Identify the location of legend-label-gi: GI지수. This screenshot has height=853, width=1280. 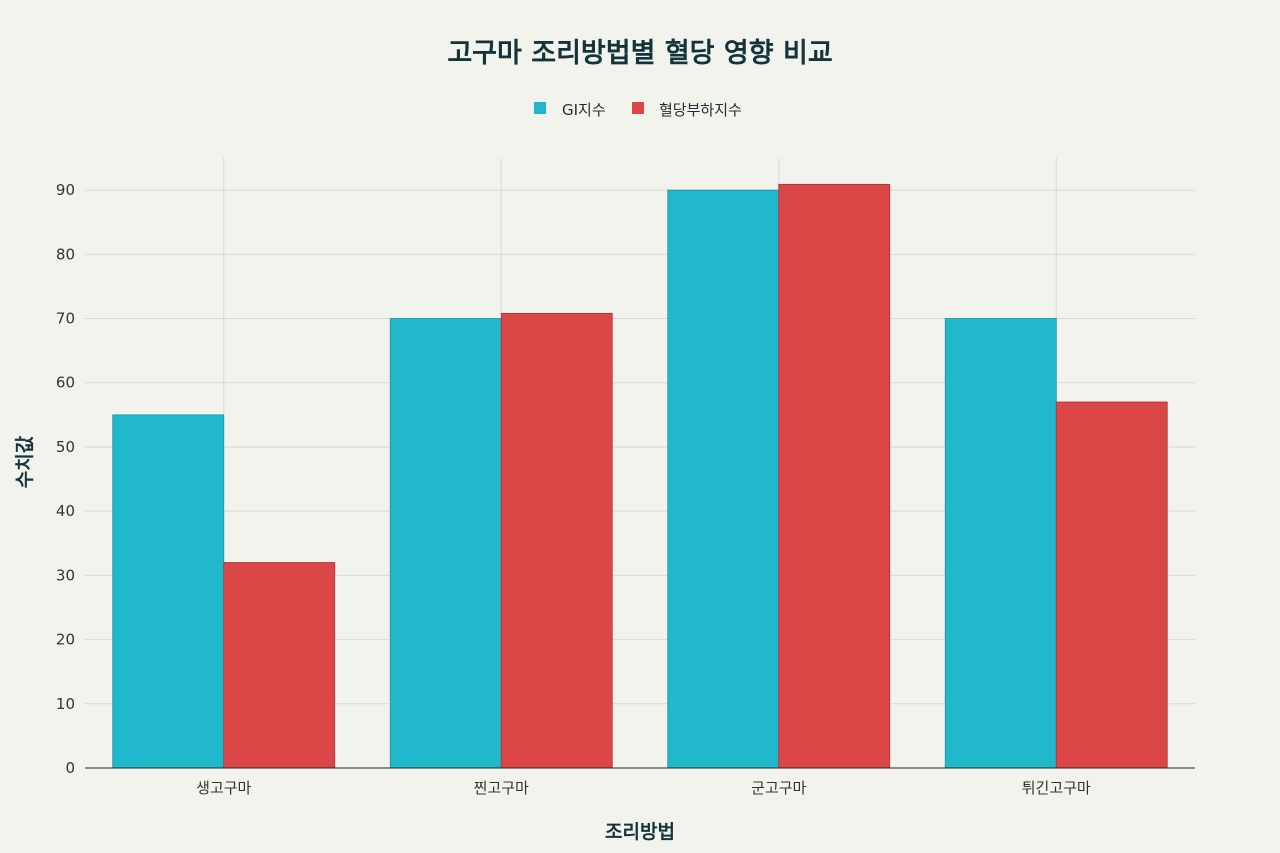
(584, 110).